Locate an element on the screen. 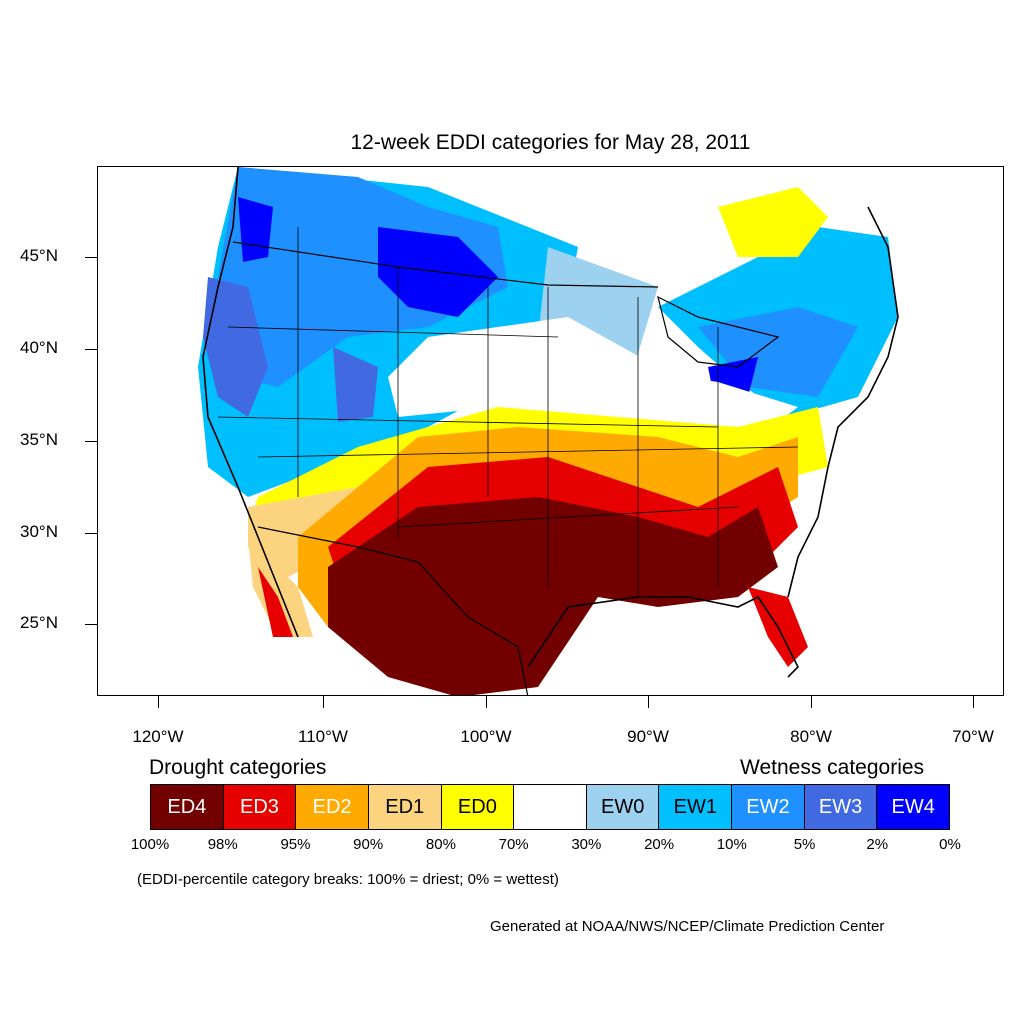  wetness-heading: Wetness categories is located at coordinates (832, 767).